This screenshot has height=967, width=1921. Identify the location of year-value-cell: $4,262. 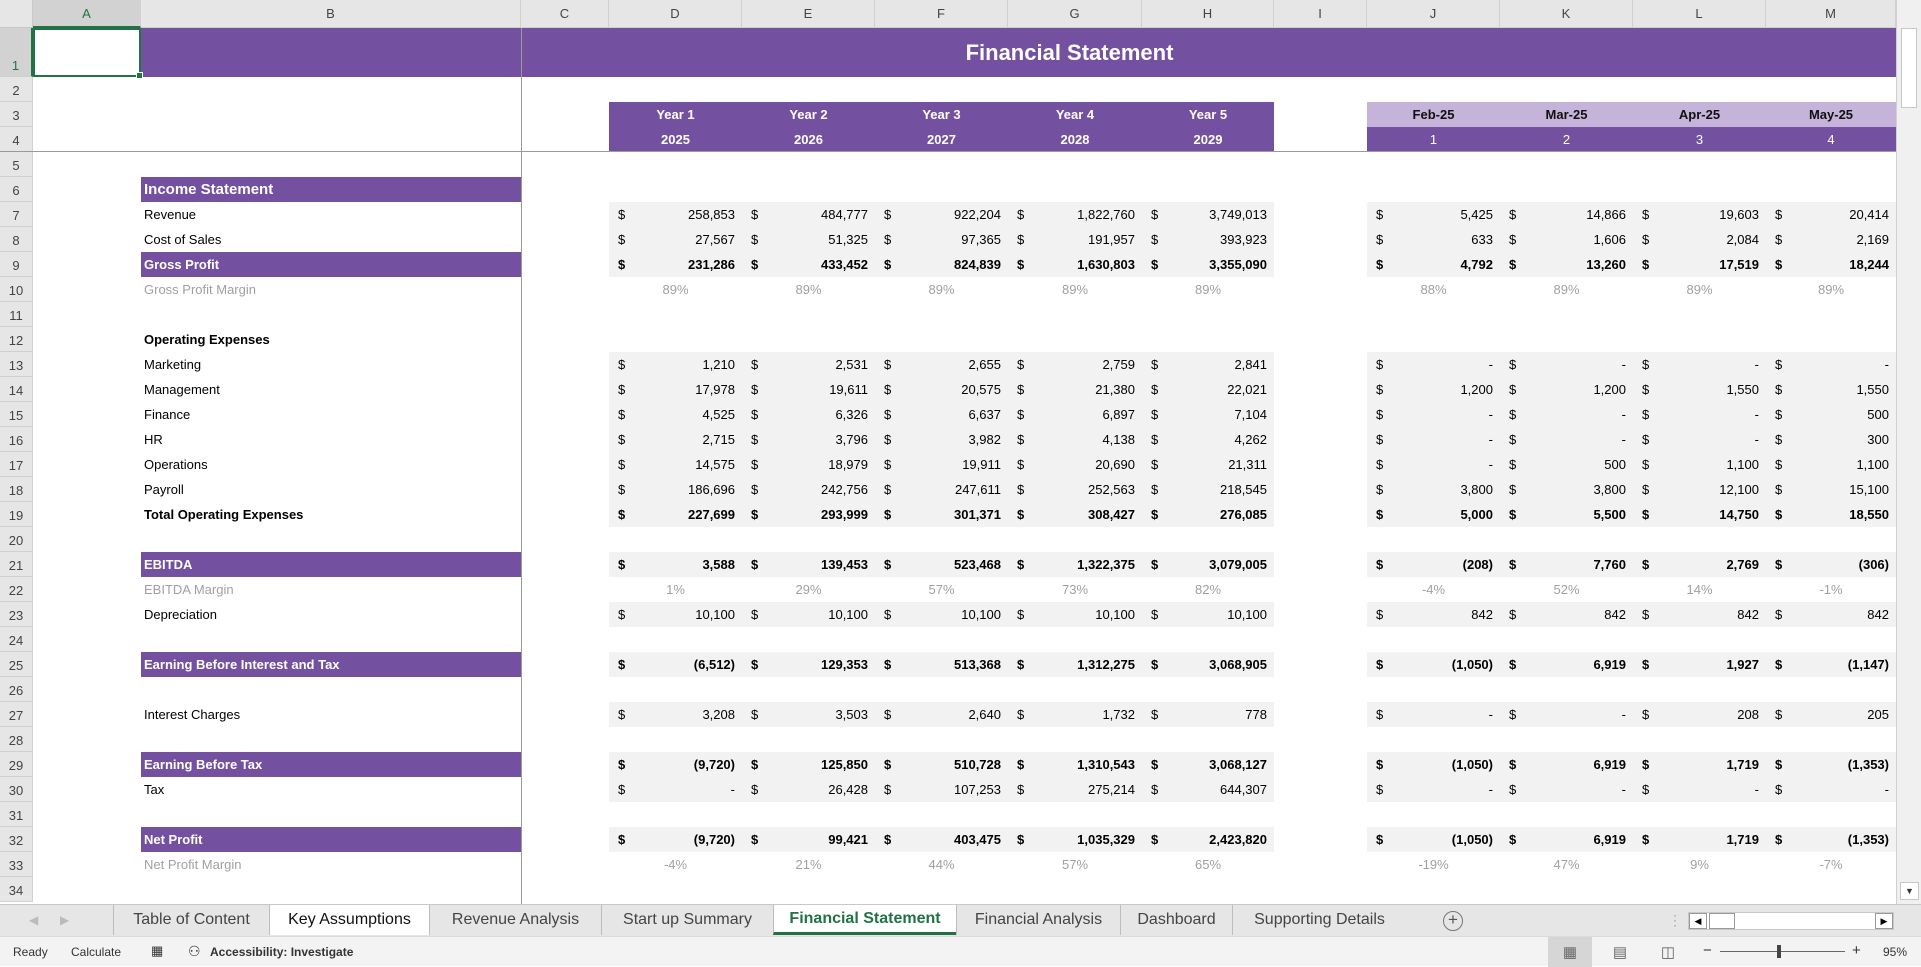
(1208, 439).